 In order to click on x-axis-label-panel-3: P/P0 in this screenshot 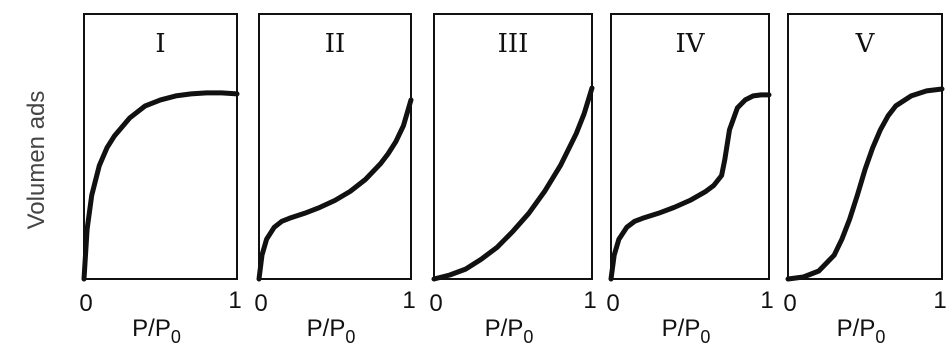, I will do `click(509, 331)`.